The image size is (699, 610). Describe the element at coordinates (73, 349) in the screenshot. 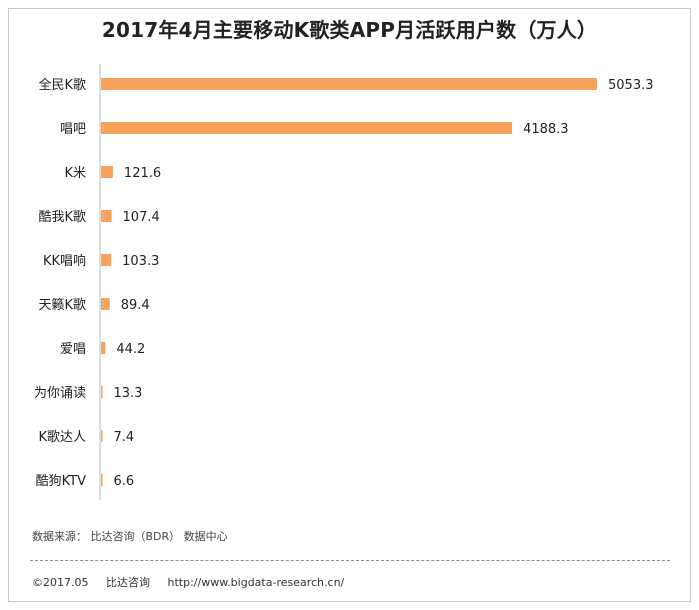

I see `category-label: 爱唱` at that location.